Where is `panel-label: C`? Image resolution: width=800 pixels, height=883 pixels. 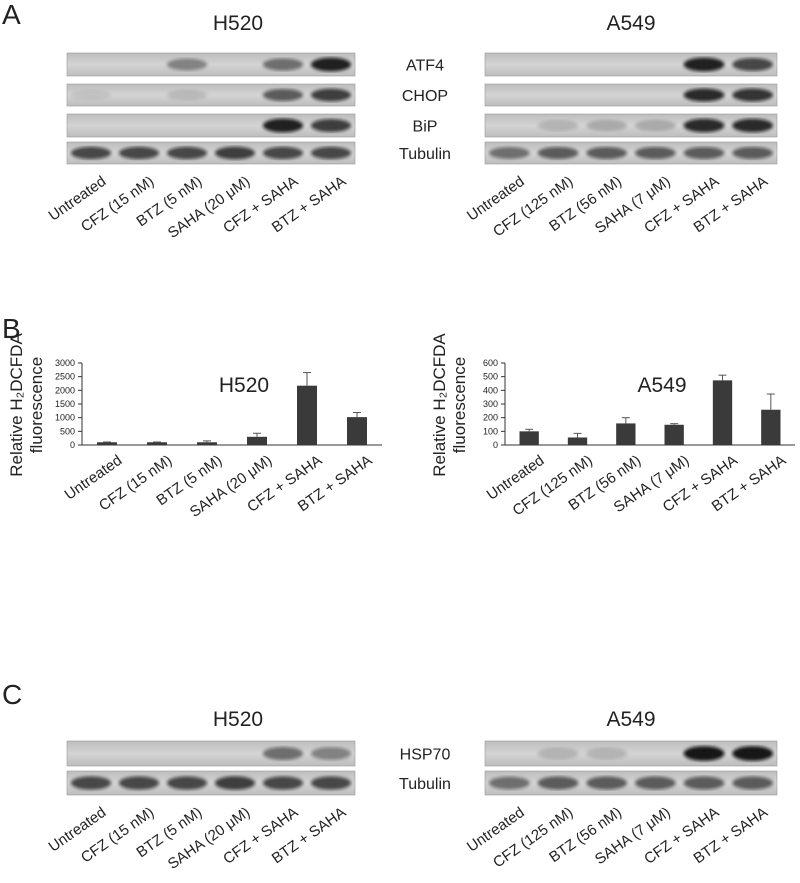 panel-label: C is located at coordinates (12, 694).